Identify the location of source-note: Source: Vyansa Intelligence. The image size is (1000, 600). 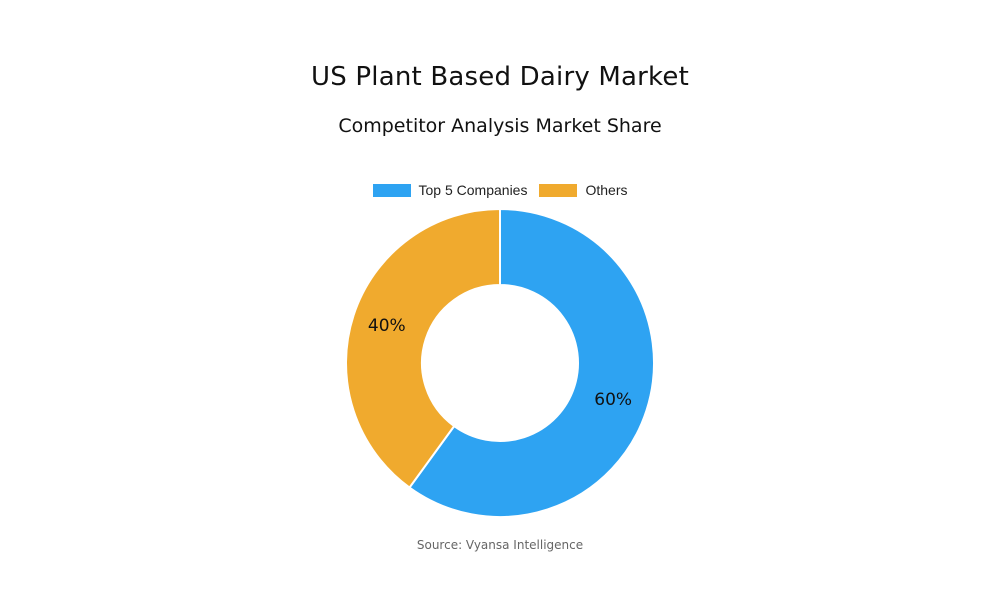
(500, 545).